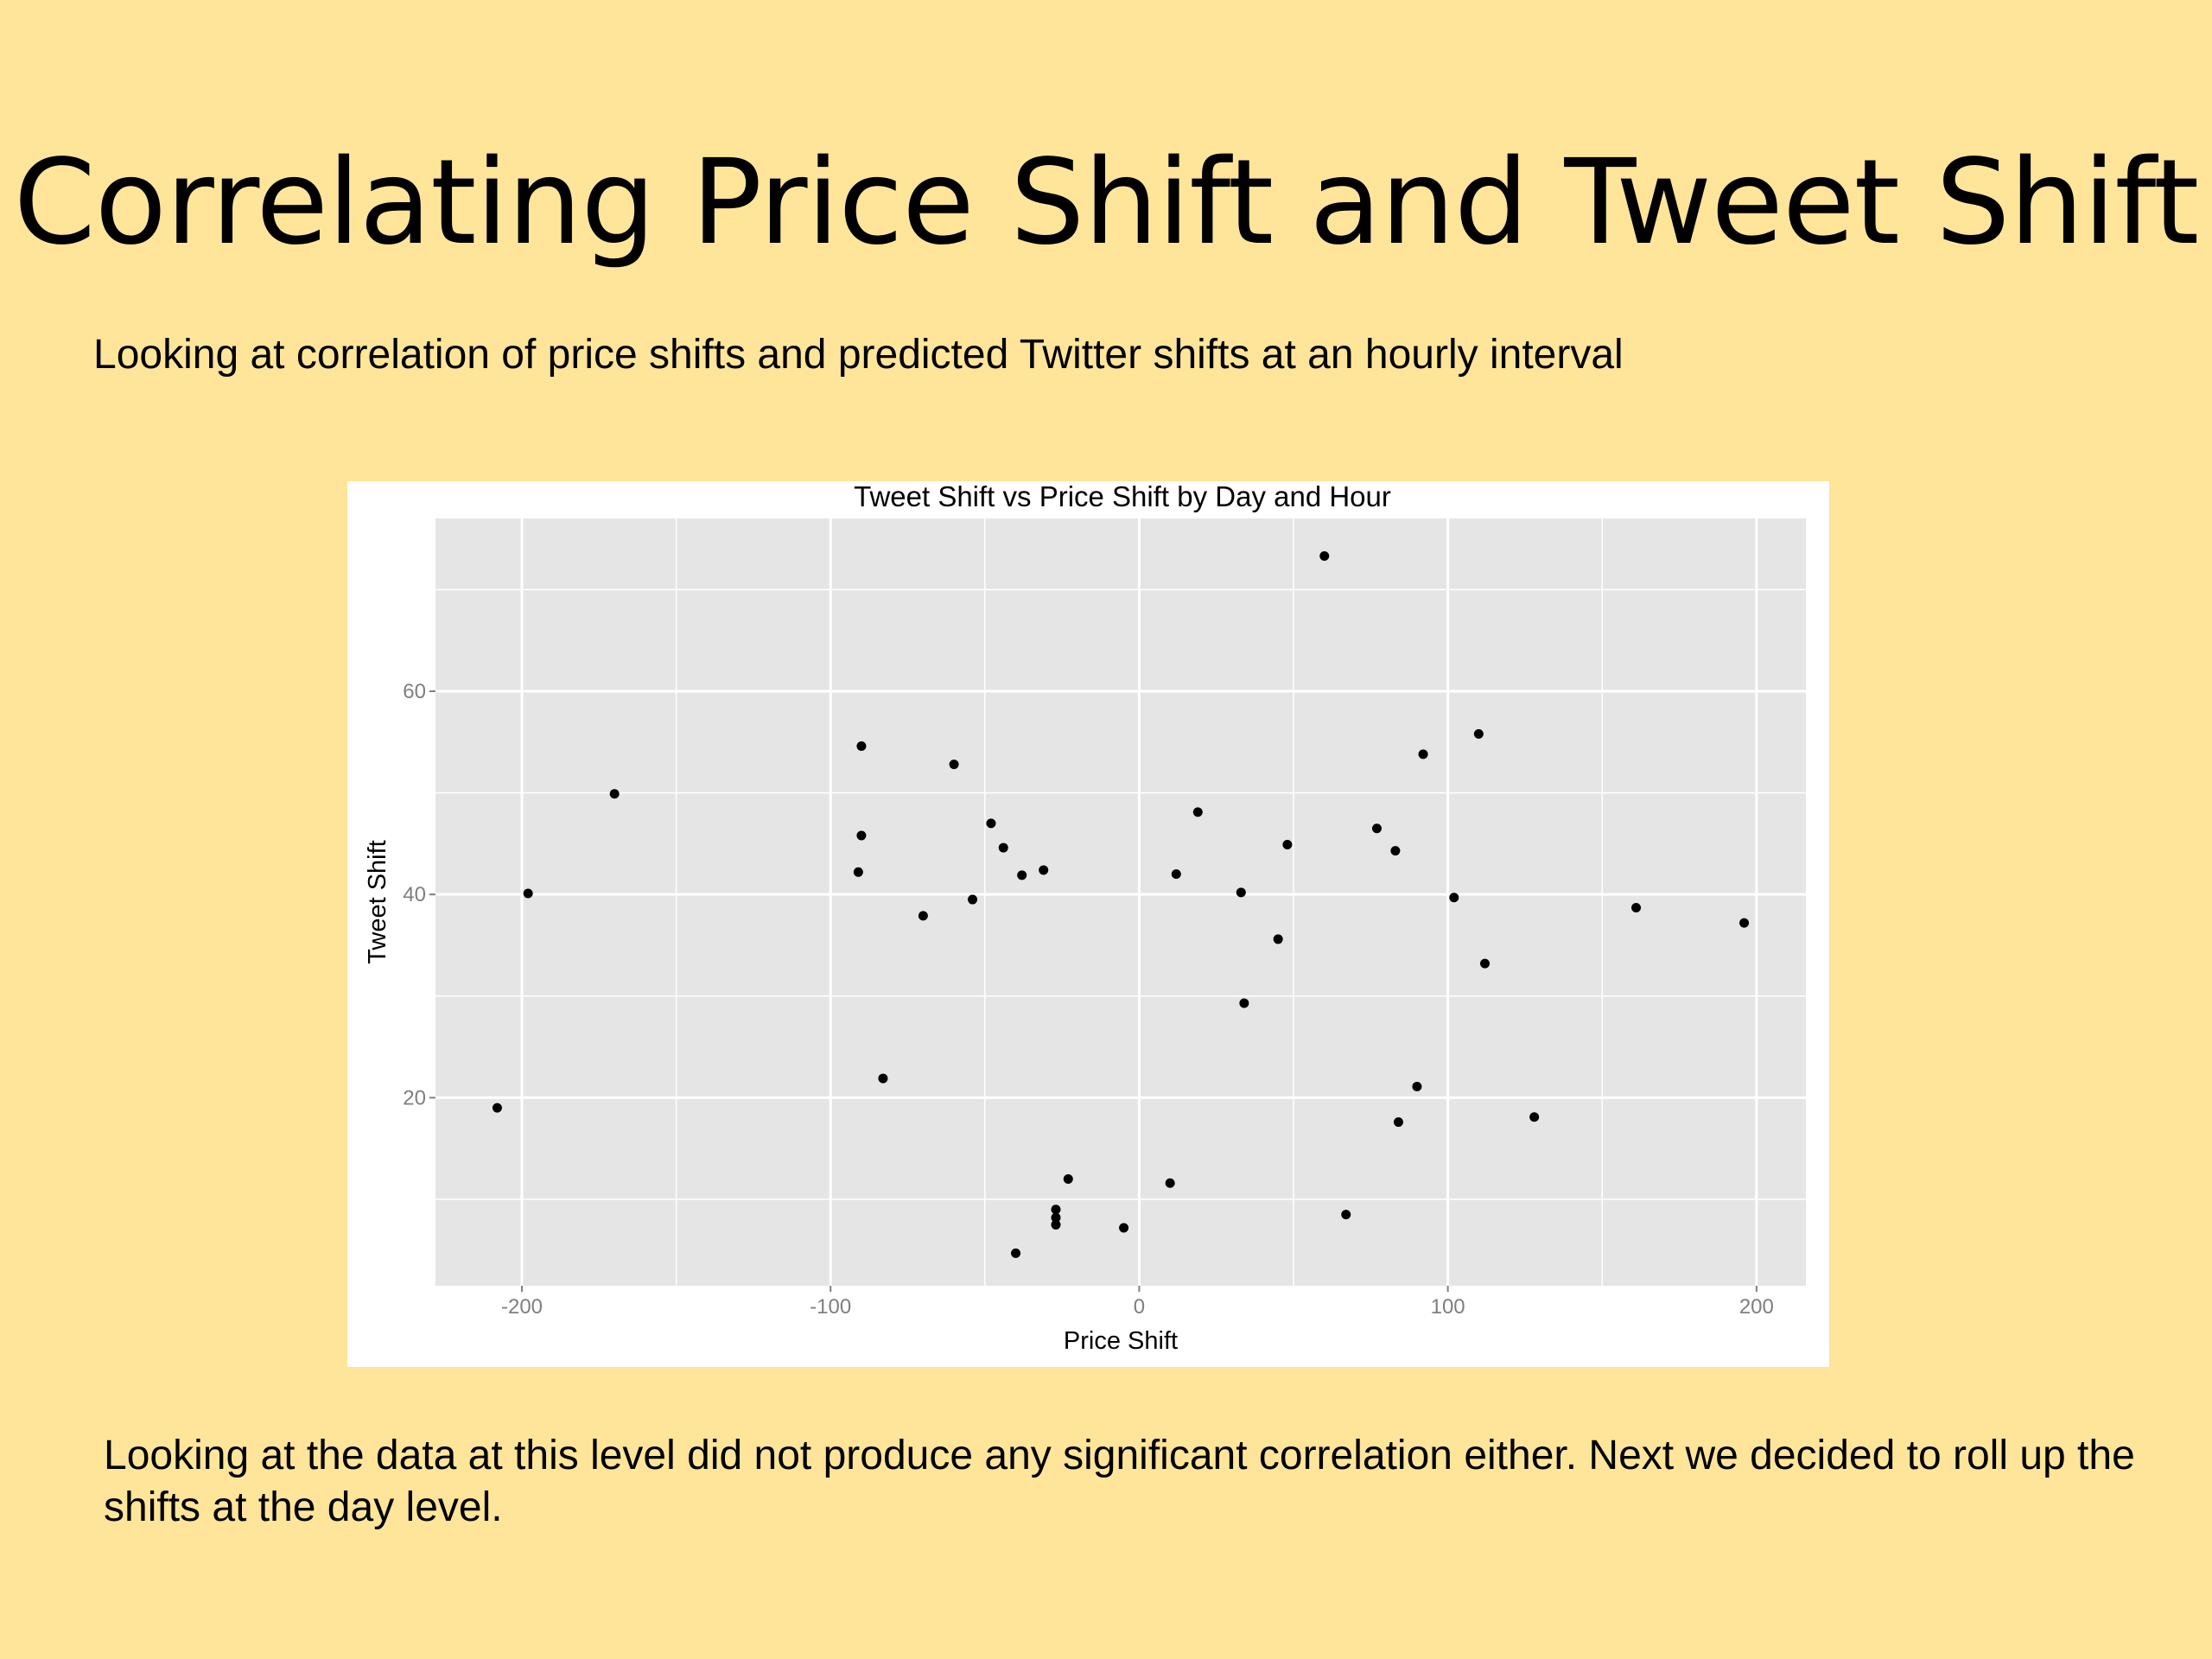  I want to click on y-axis-label: Tweet Shift, so click(377, 901).